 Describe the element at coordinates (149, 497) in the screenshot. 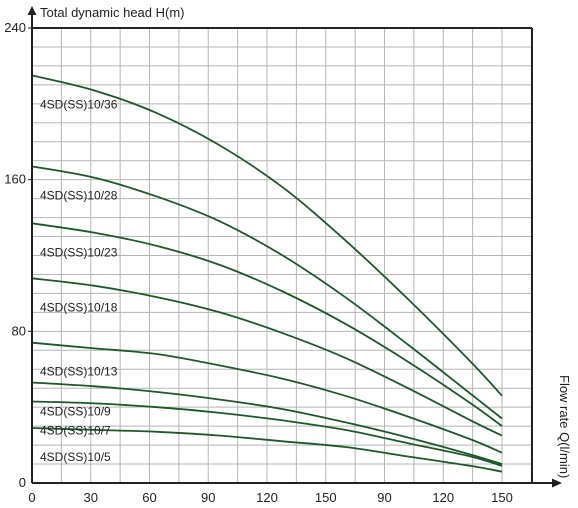

I see `x-tick-label: 60` at that location.